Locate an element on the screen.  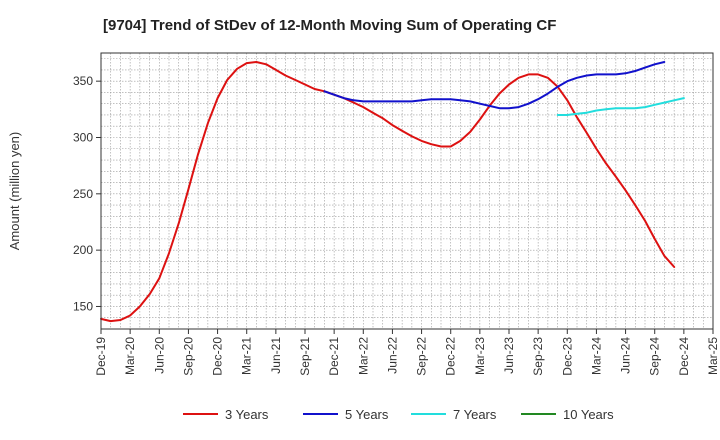
x-tick-label: Jun-22 is located at coordinates (392, 355).